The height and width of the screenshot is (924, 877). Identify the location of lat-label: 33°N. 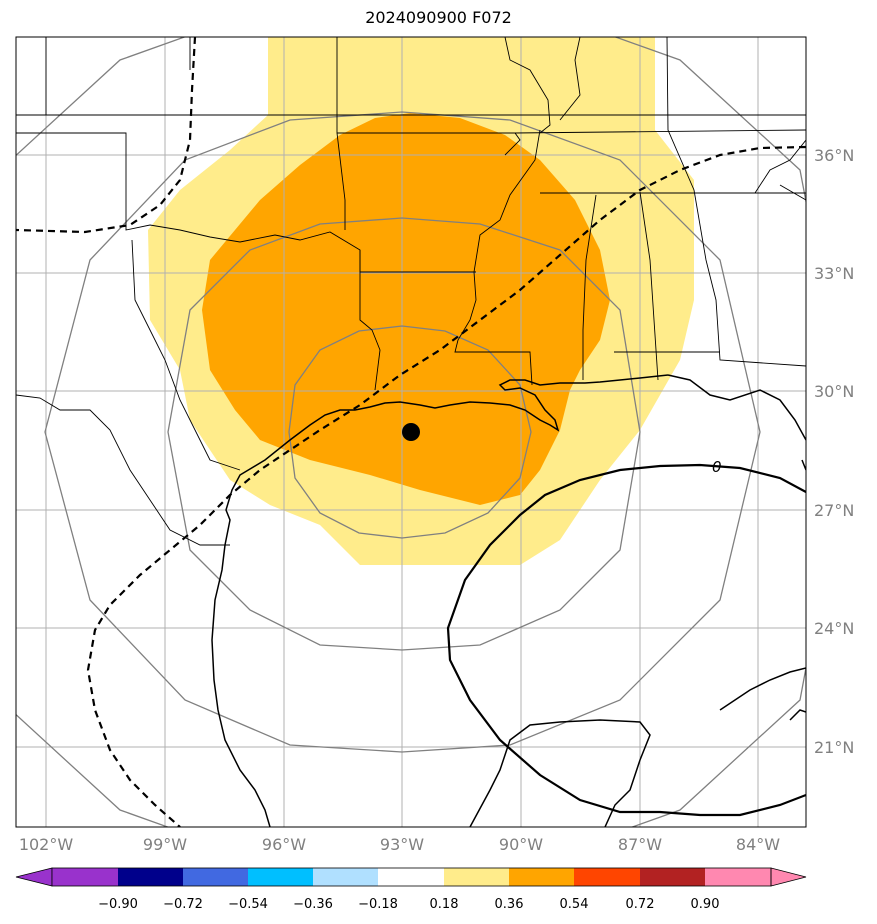
(834, 273).